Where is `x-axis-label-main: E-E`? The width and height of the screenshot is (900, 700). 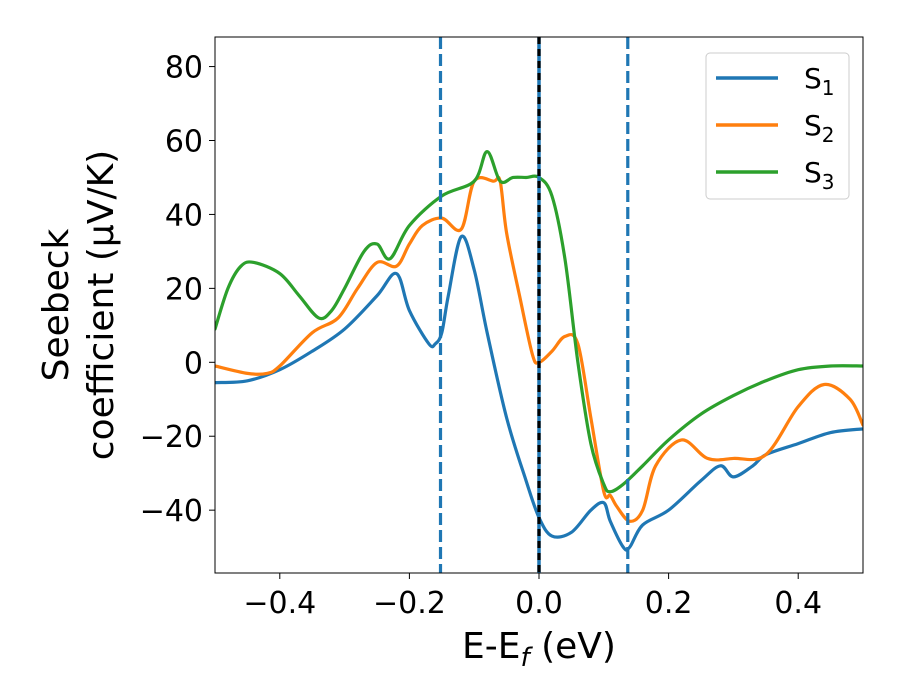
x-axis-label-main: E-E is located at coordinates (491, 646).